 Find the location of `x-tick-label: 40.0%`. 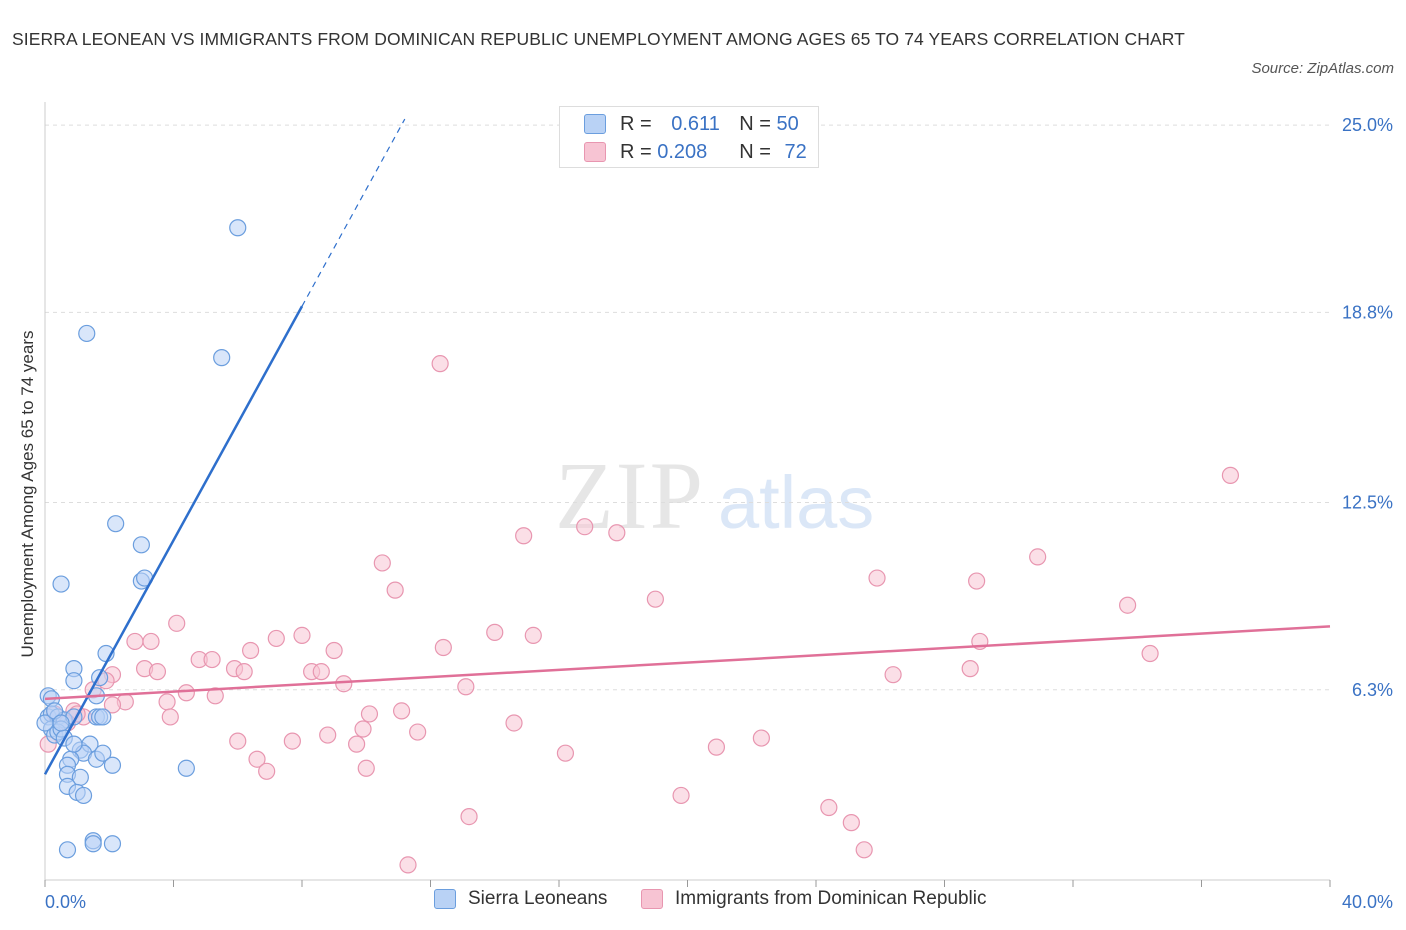

x-tick-label: 40.0% is located at coordinates (1367, 902).